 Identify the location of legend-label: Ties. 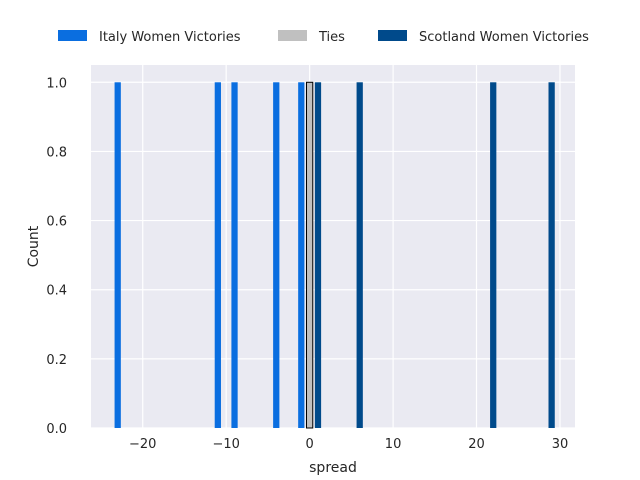
(331, 37).